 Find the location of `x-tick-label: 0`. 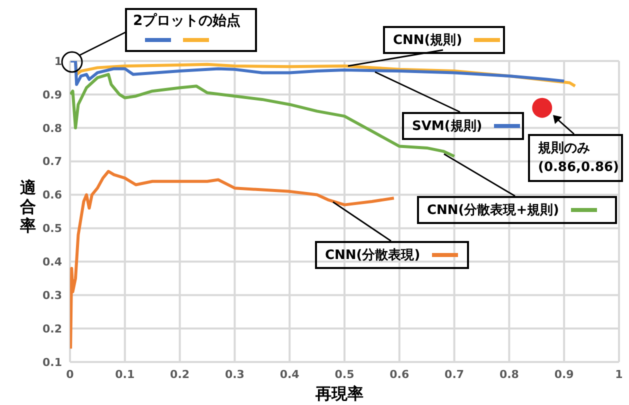

x-tick-label: 0 is located at coordinates (70, 374).